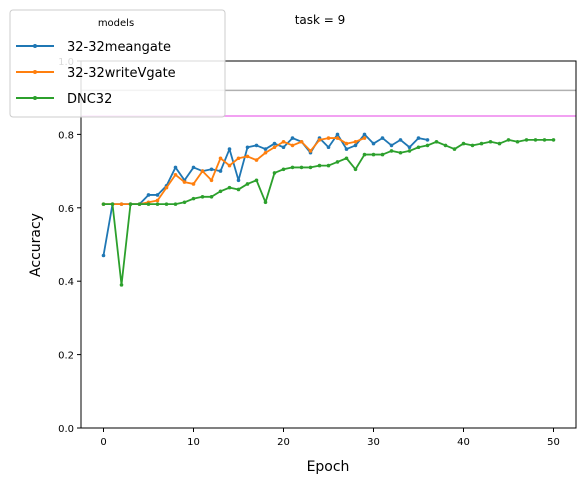 The height and width of the screenshot is (486, 586). Describe the element at coordinates (283, 442) in the screenshot. I see `x-tick-label: 20` at that location.